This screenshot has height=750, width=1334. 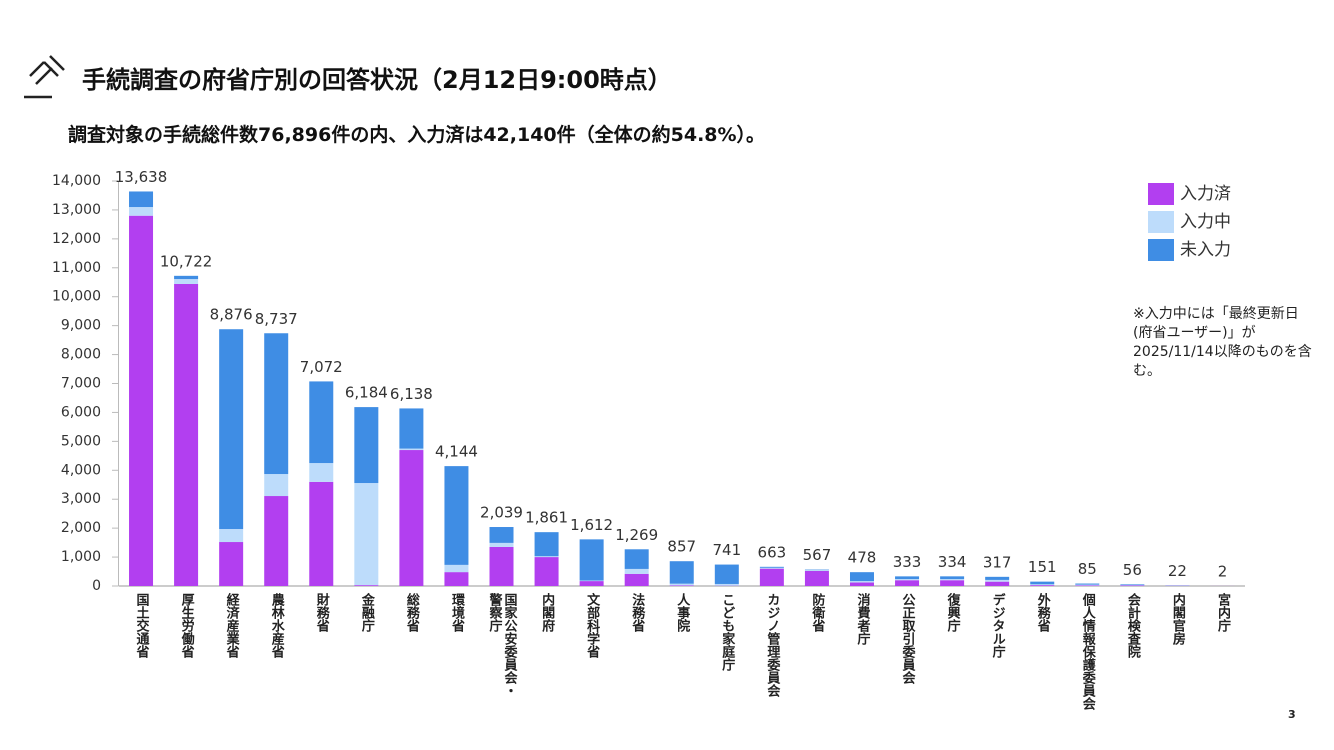 What do you see at coordinates (1222, 612) in the screenshot?
I see `x-tick-label: 宮内庁` at bounding box center [1222, 612].